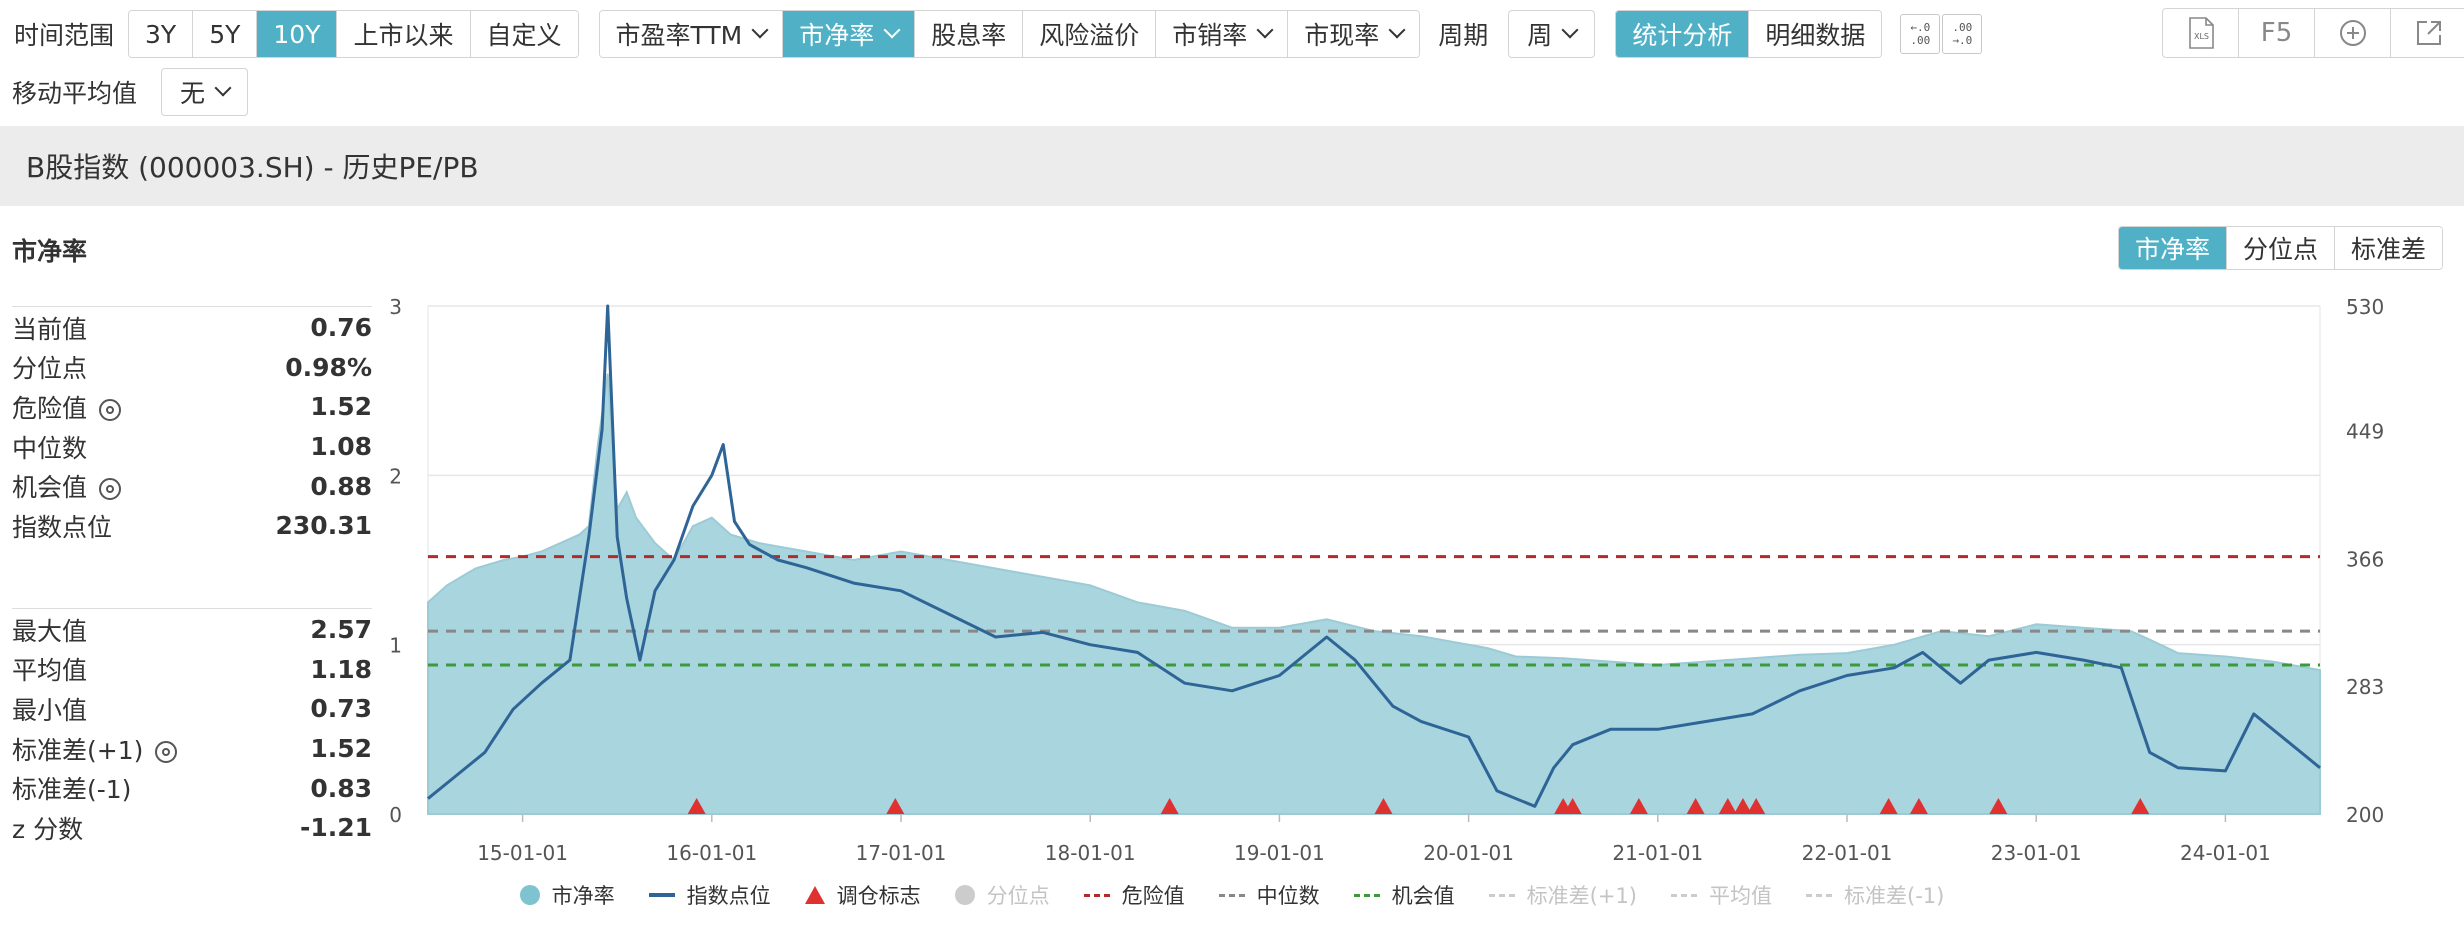 The width and height of the screenshot is (2464, 940). Describe the element at coordinates (50, 329) in the screenshot. I see `stat-label: 当前值` at that location.